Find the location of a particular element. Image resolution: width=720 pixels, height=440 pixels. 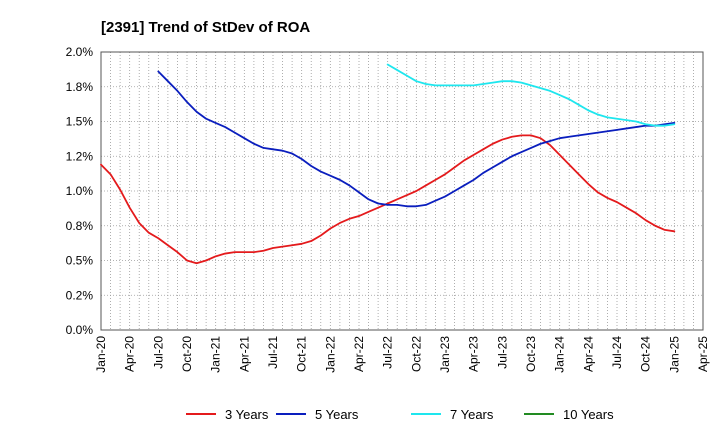

x-tick-label: Oct-24 is located at coordinates (646, 354).